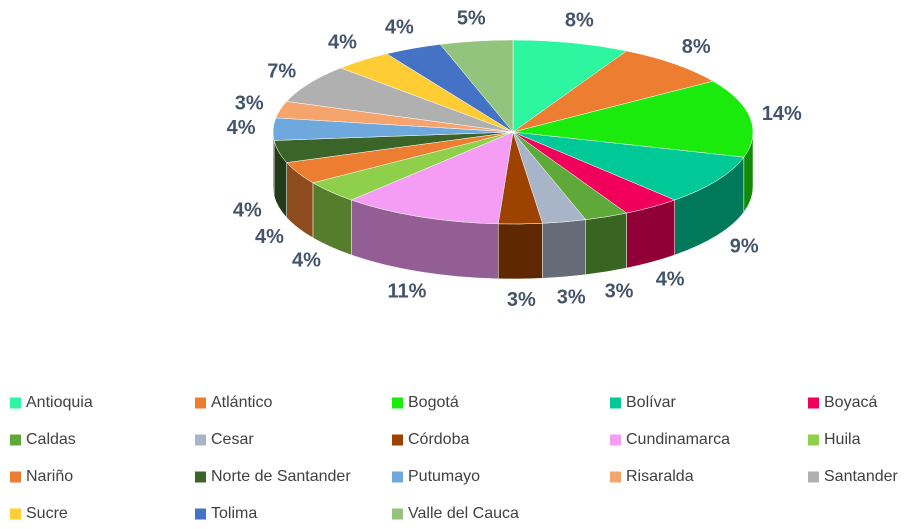 The width and height of the screenshot is (915, 529). I want to click on legend-label: Nariño, so click(49, 476).